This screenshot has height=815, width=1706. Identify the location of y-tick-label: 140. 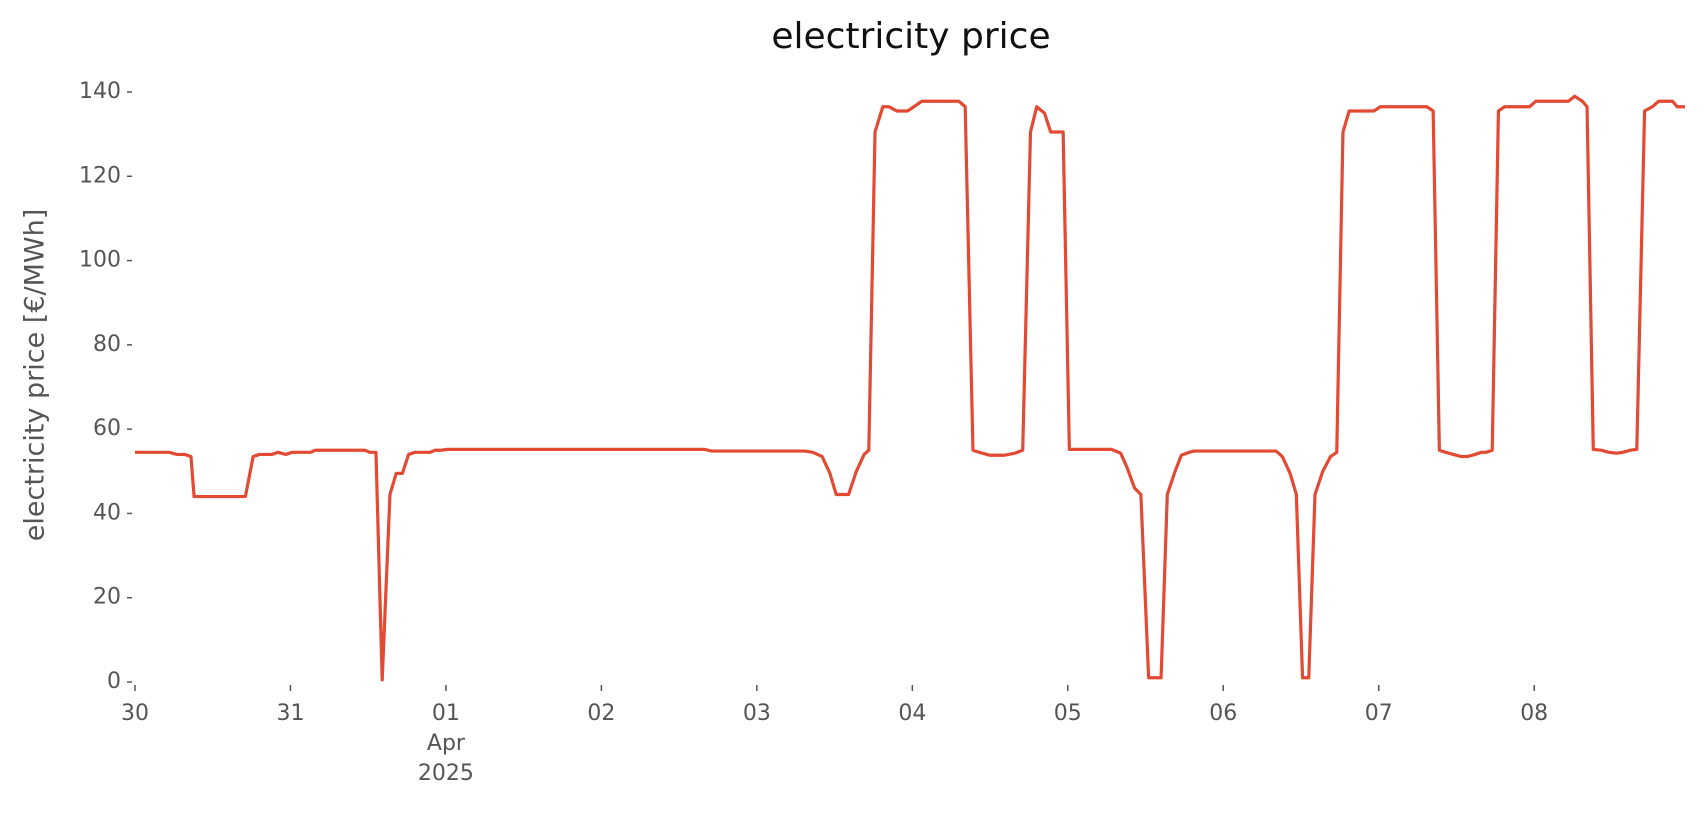
(100, 91).